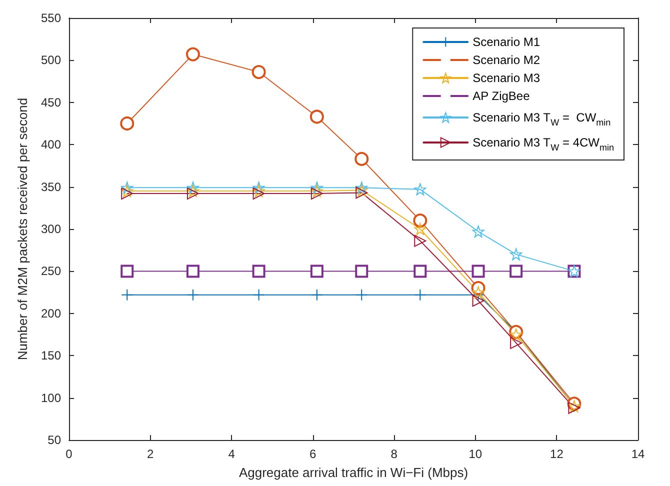 This screenshot has width=670, height=486. What do you see at coordinates (638, 454) in the screenshot?
I see `x-tick-label: 14` at bounding box center [638, 454].